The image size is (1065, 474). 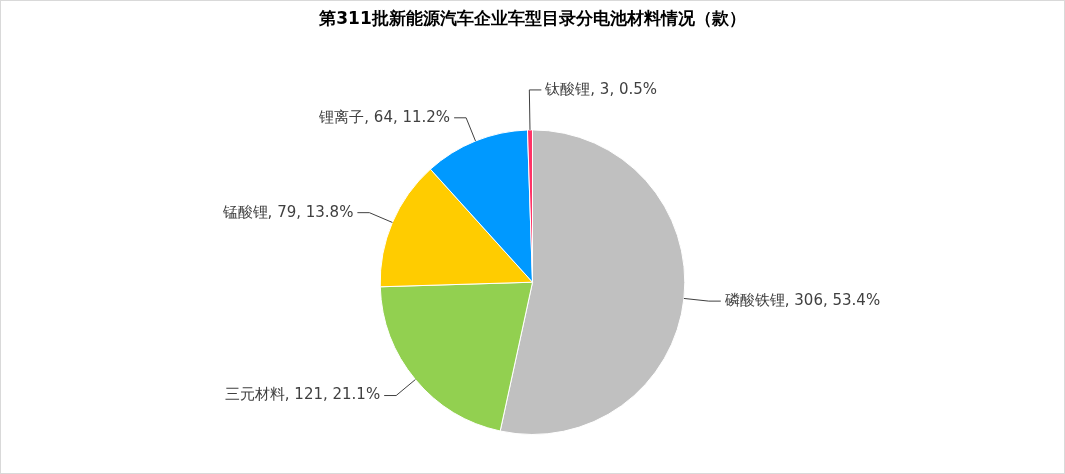 What do you see at coordinates (601, 88) in the screenshot?
I see `slice-label: 钛酸锂, 3, 0.5%` at bounding box center [601, 88].